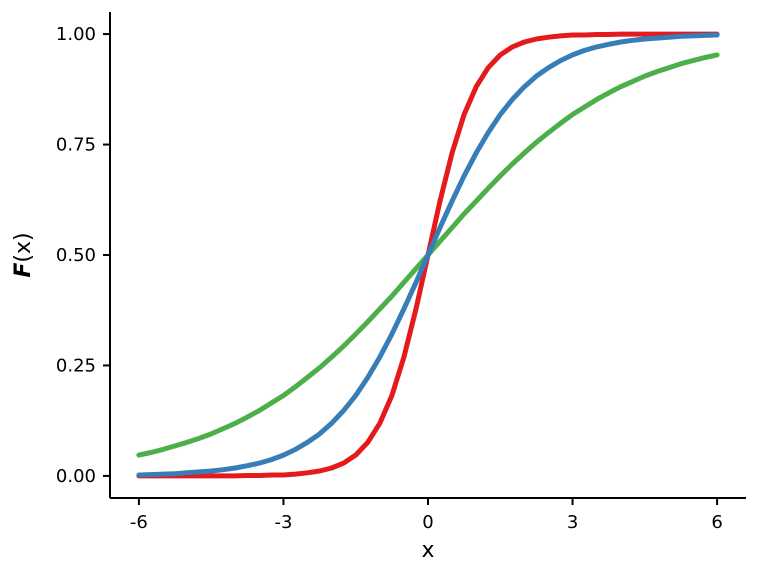  I want to click on x-tick-label: 6, so click(716, 522).